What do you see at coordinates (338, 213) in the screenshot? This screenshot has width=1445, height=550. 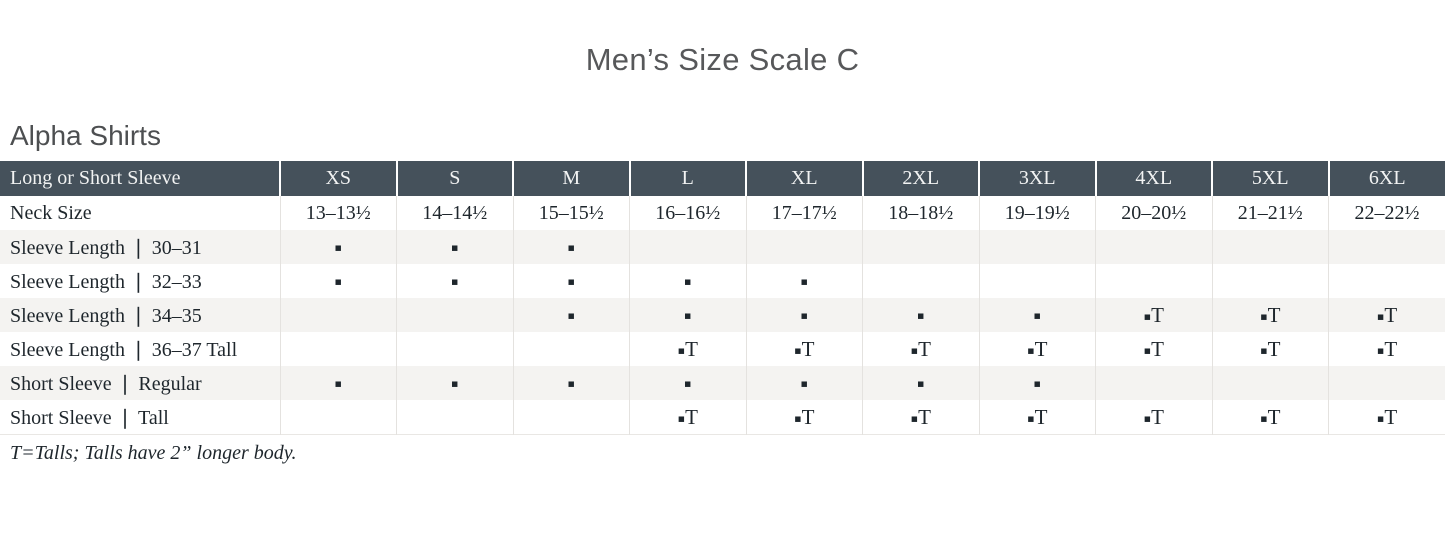 I see `size-cell: 13–13½` at bounding box center [338, 213].